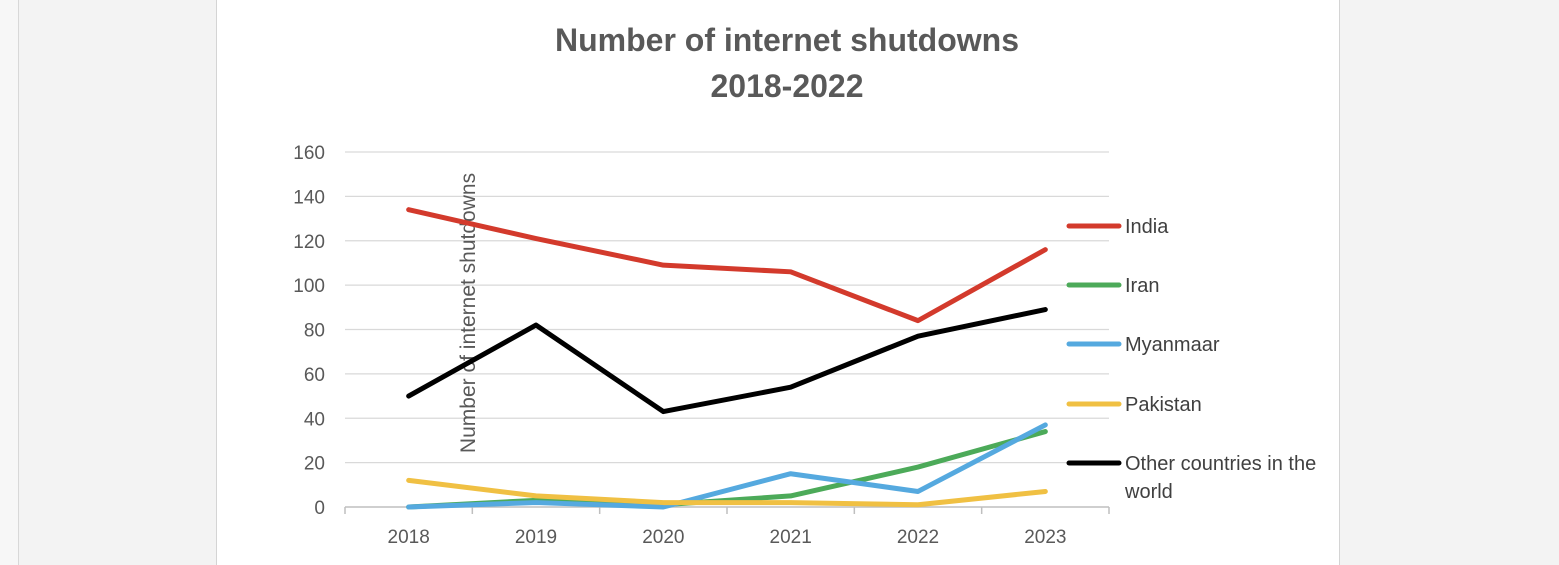  Describe the element at coordinates (727, 510) in the screenshot. I see `x-axis` at that location.